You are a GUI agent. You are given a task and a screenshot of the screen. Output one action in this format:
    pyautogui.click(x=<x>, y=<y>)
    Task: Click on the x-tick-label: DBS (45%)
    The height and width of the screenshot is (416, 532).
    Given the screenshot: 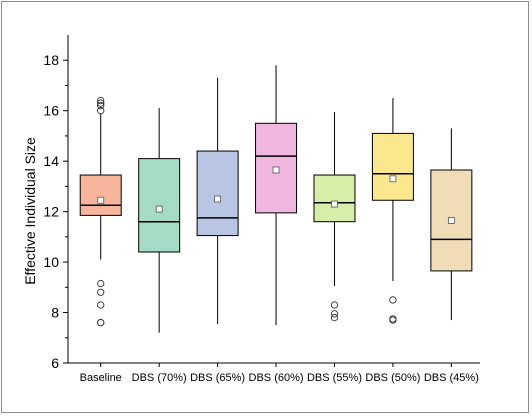 What is the action you would take?
    pyautogui.click(x=451, y=378)
    